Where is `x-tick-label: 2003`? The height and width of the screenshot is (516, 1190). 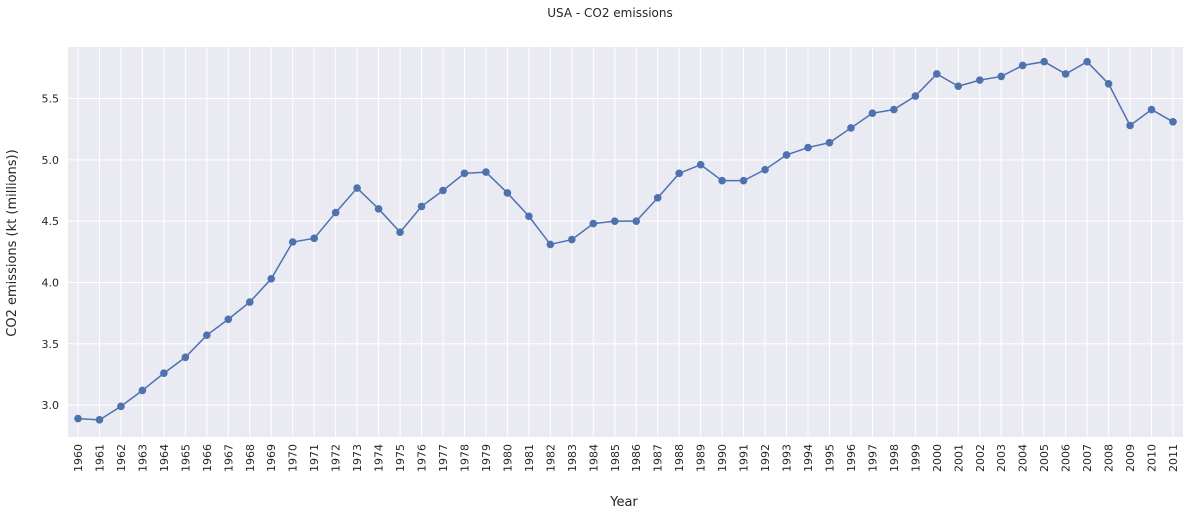 x-tick-label: 2003 is located at coordinates (1001, 458).